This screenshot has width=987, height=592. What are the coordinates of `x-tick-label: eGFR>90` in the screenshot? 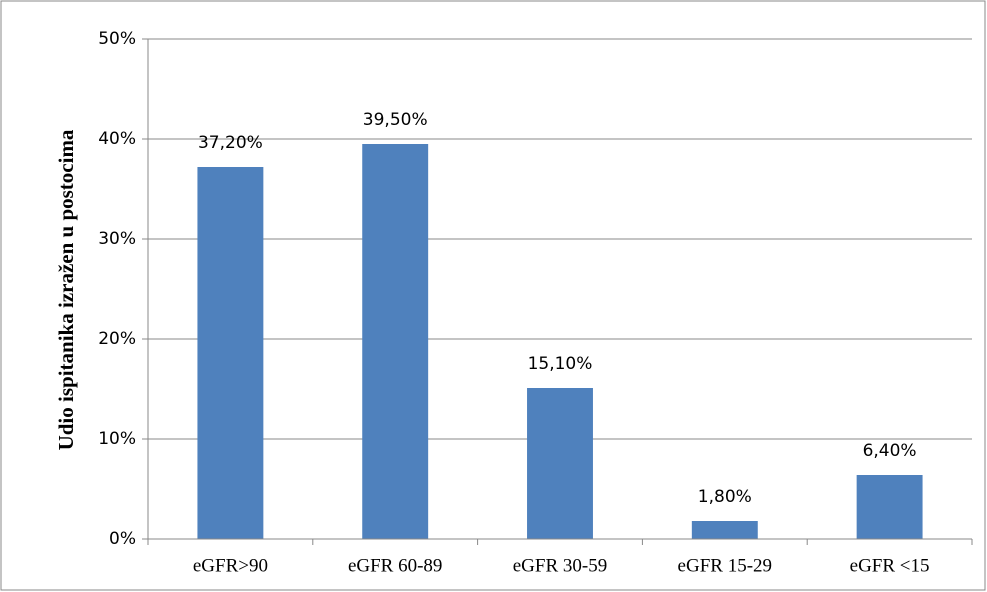 It's located at (230, 565).